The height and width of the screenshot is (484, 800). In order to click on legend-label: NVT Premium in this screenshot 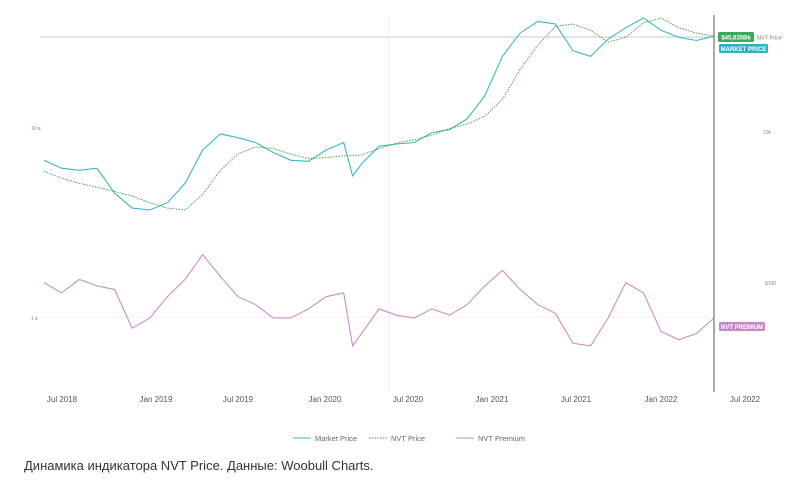, I will do `click(501, 438)`.